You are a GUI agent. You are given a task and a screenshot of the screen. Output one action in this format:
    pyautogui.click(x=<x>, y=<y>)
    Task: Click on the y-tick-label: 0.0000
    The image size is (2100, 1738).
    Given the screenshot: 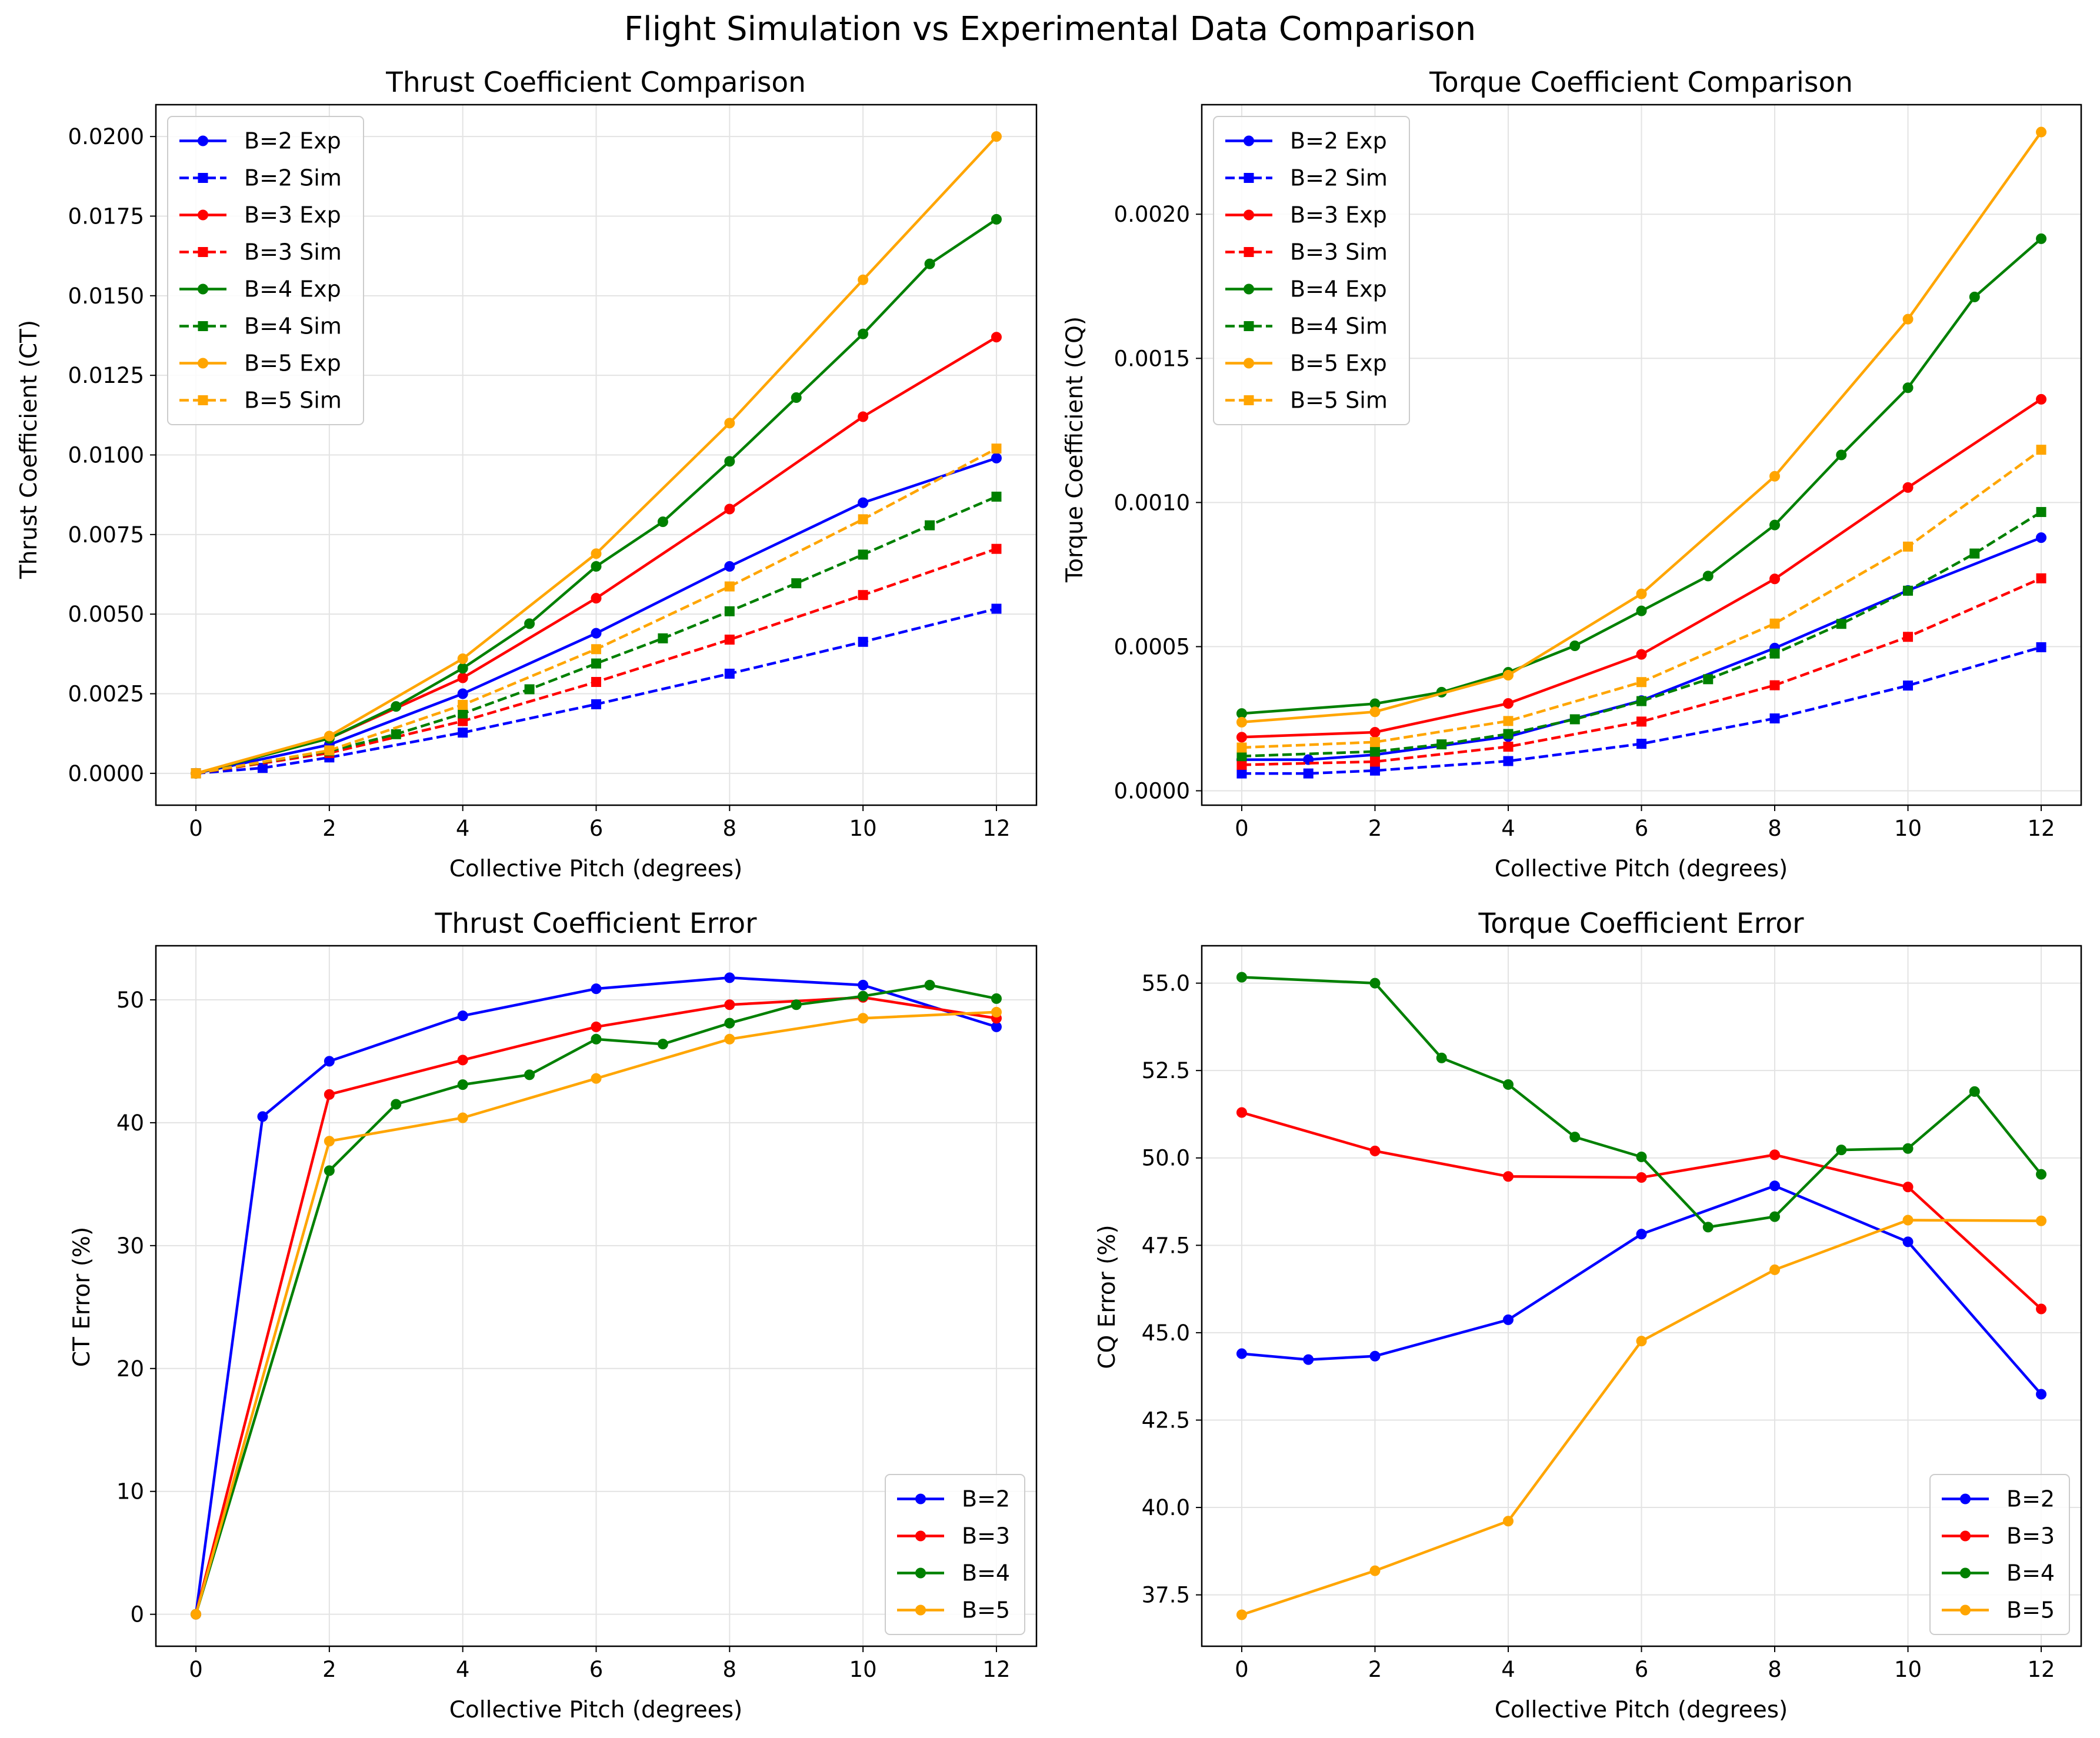 What is the action you would take?
    pyautogui.click(x=106, y=774)
    